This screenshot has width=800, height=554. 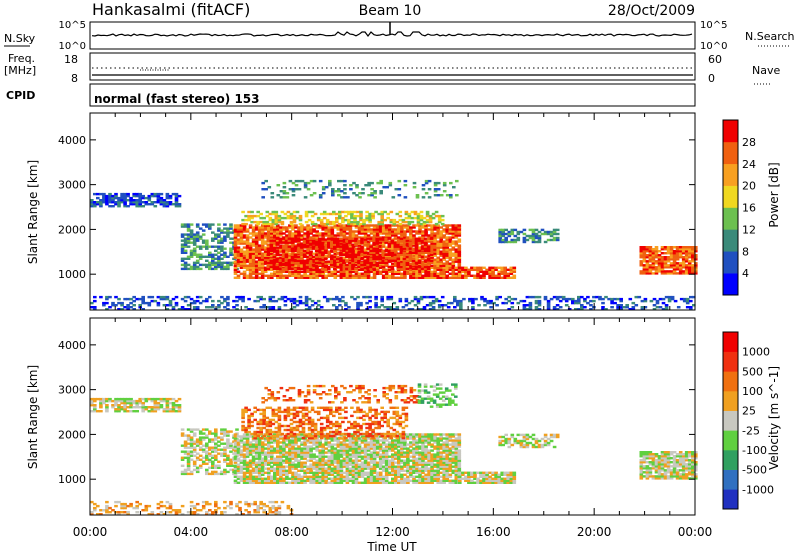 What do you see at coordinates (20, 70) in the screenshot?
I see `freq-label-2: [MHz]` at bounding box center [20, 70].